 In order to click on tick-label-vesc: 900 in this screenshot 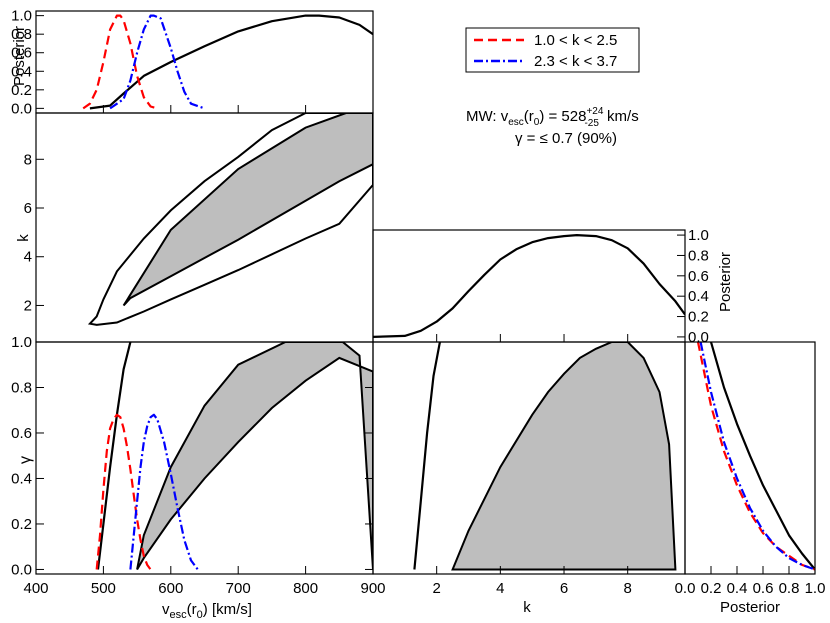, I will do `click(372, 588)`.